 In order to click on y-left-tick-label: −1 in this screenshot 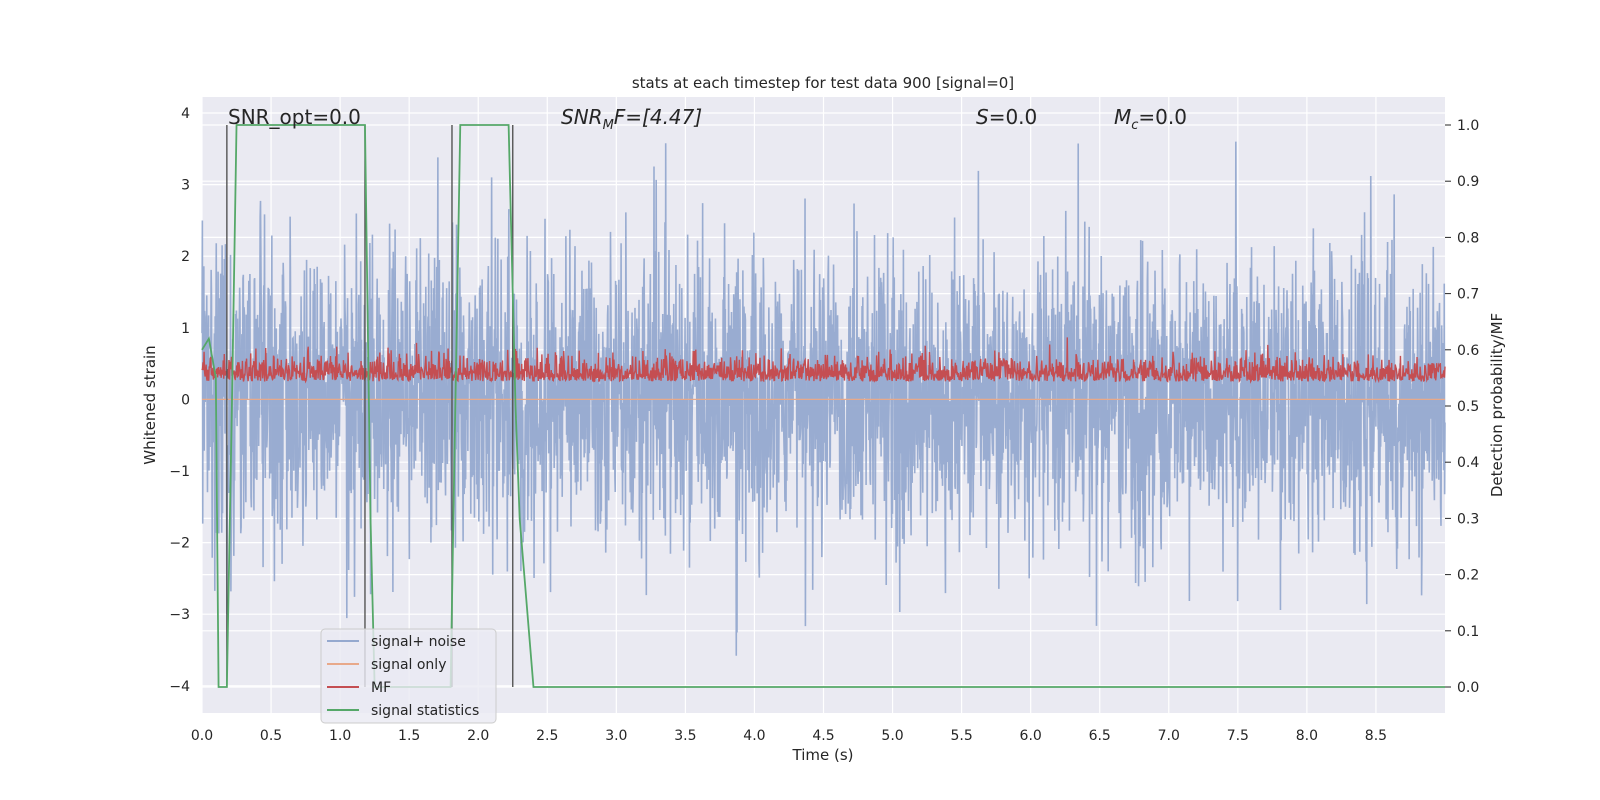, I will do `click(179, 472)`.